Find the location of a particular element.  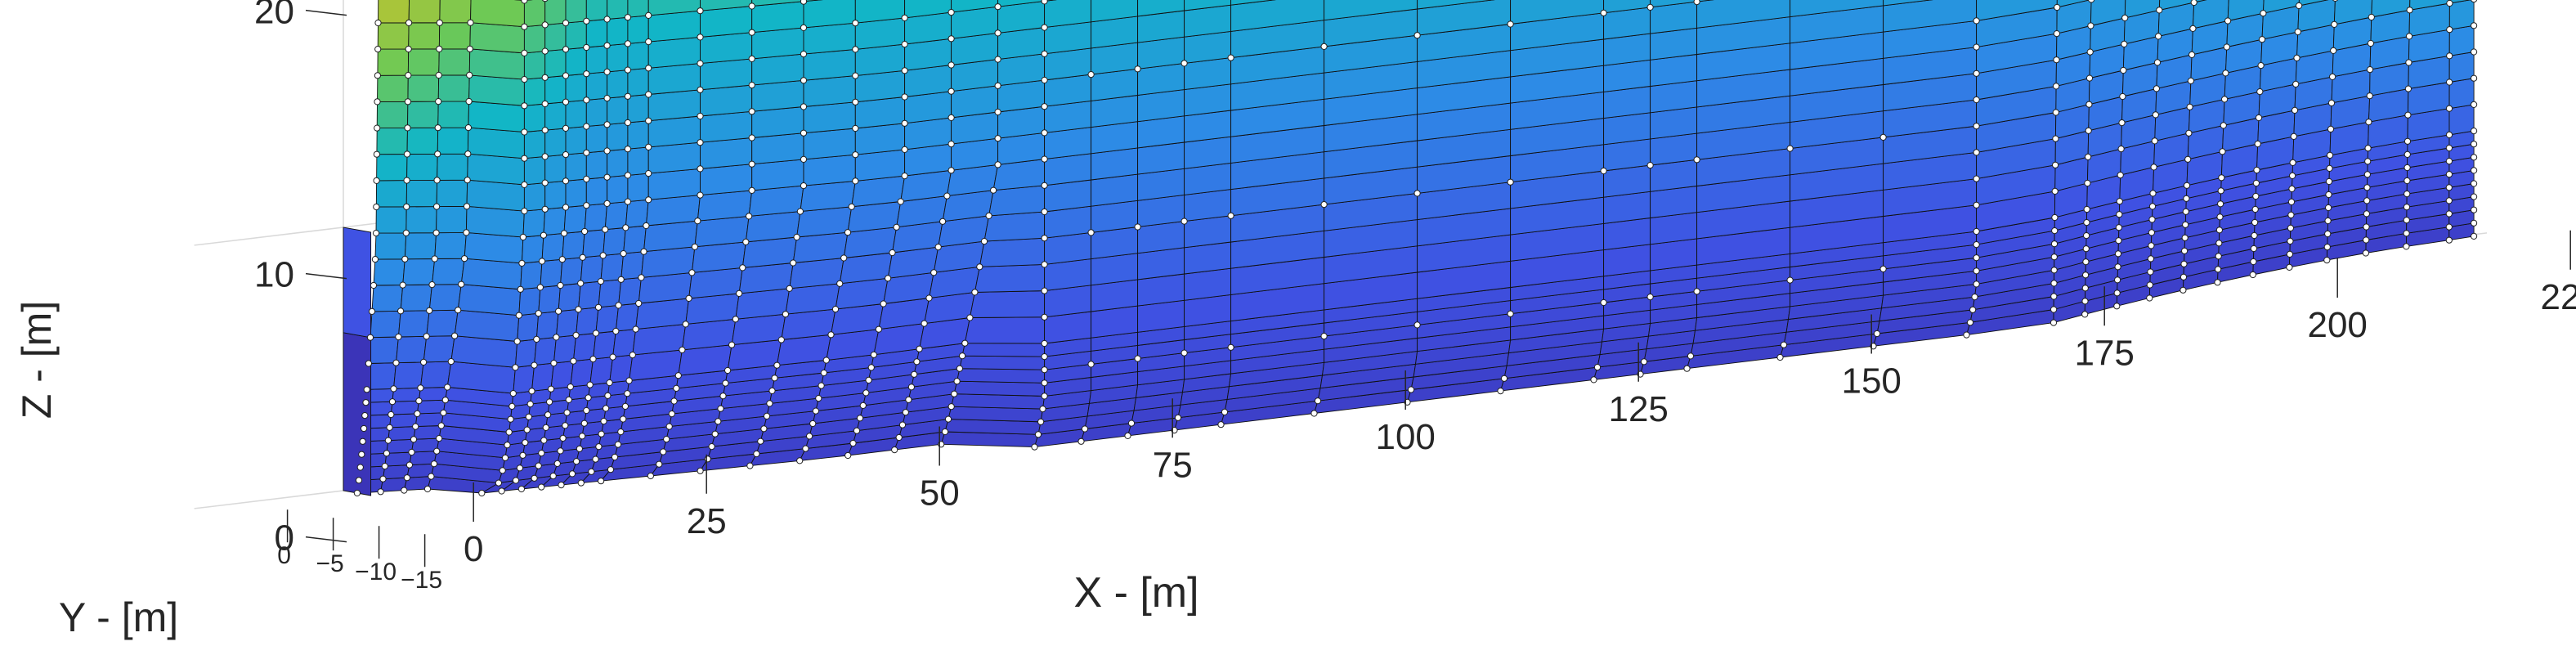

z-tick-label: 0 is located at coordinates (285, 538).